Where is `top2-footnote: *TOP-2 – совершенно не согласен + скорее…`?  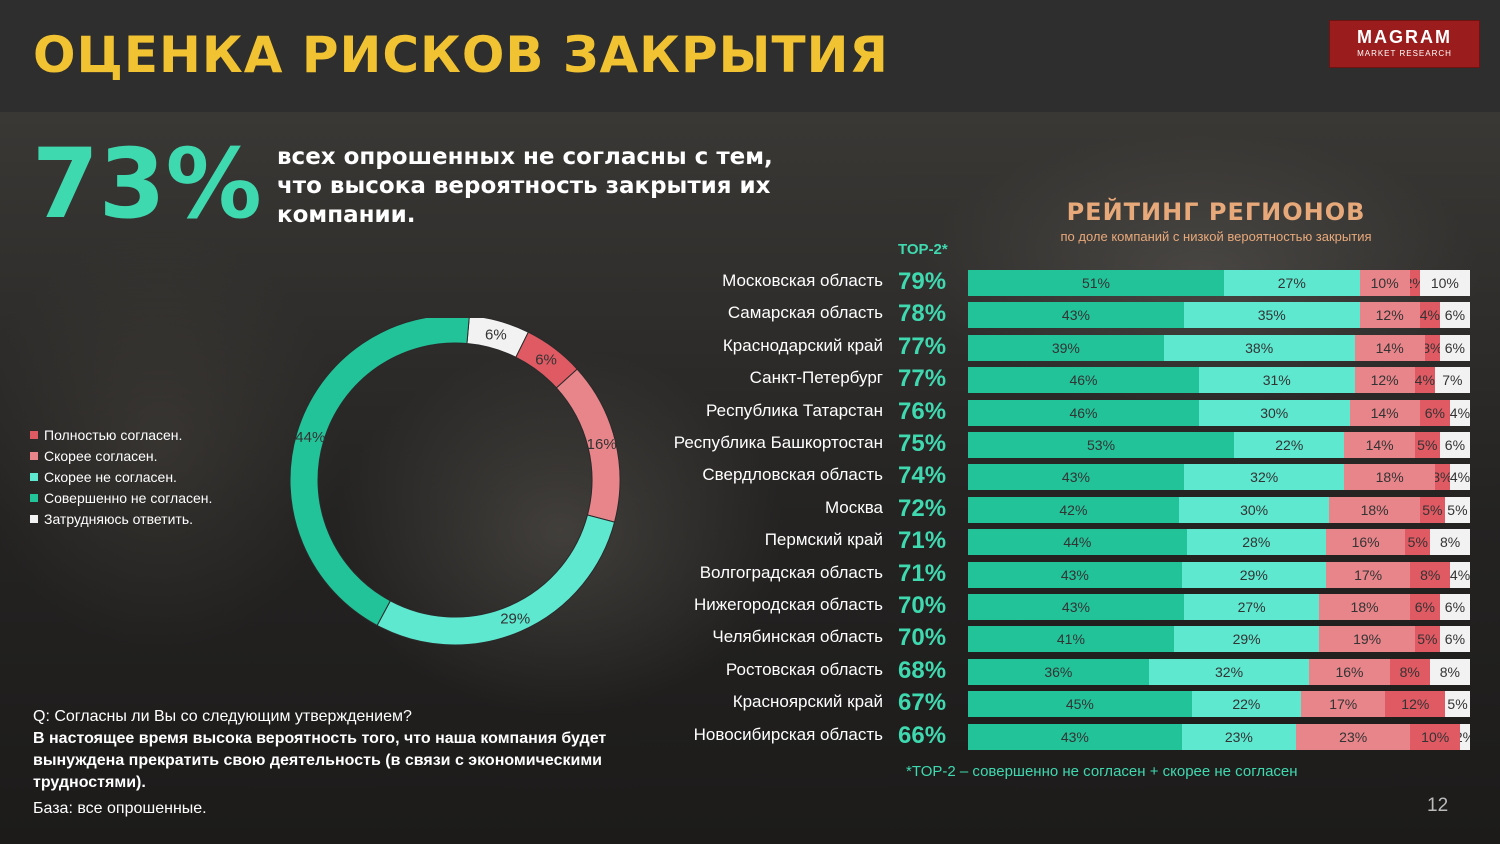
top2-footnote: *TOP-2 – совершенно не согласен + скорее… is located at coordinates (1102, 771).